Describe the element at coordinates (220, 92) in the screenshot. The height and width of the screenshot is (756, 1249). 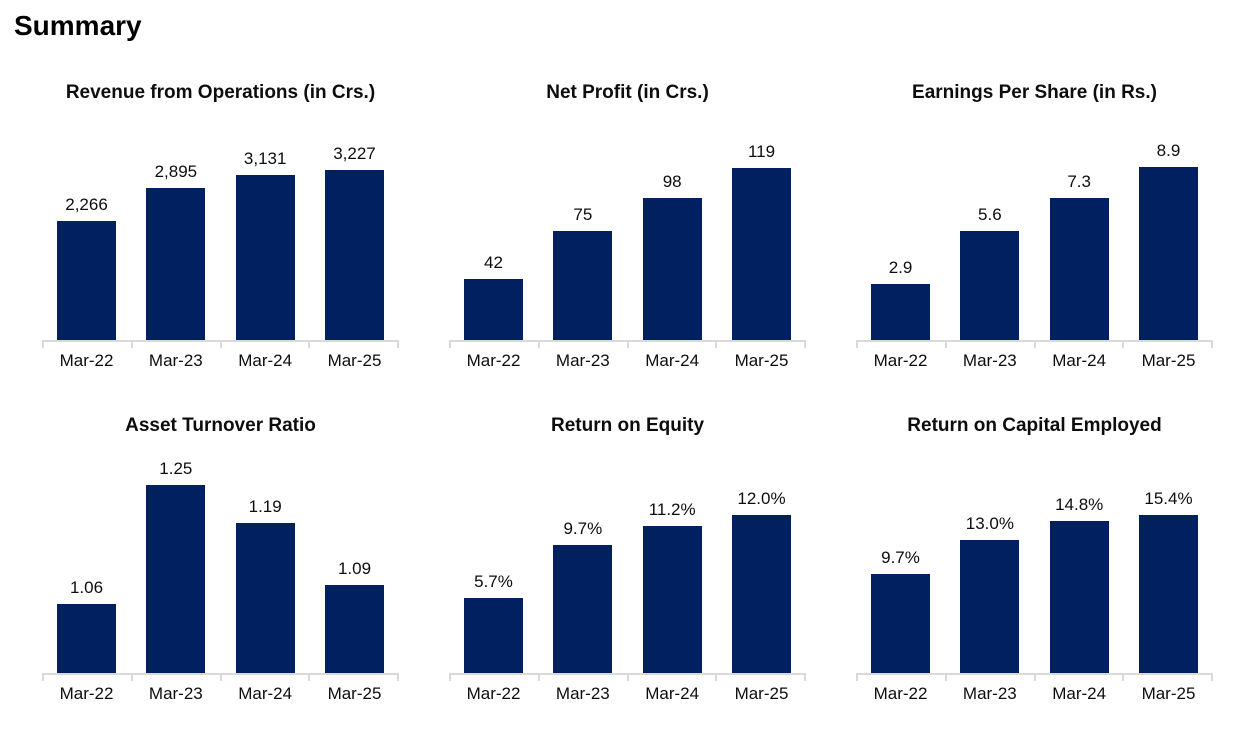
I see `chart-title: Revenue from Operations (in Crs.)` at that location.